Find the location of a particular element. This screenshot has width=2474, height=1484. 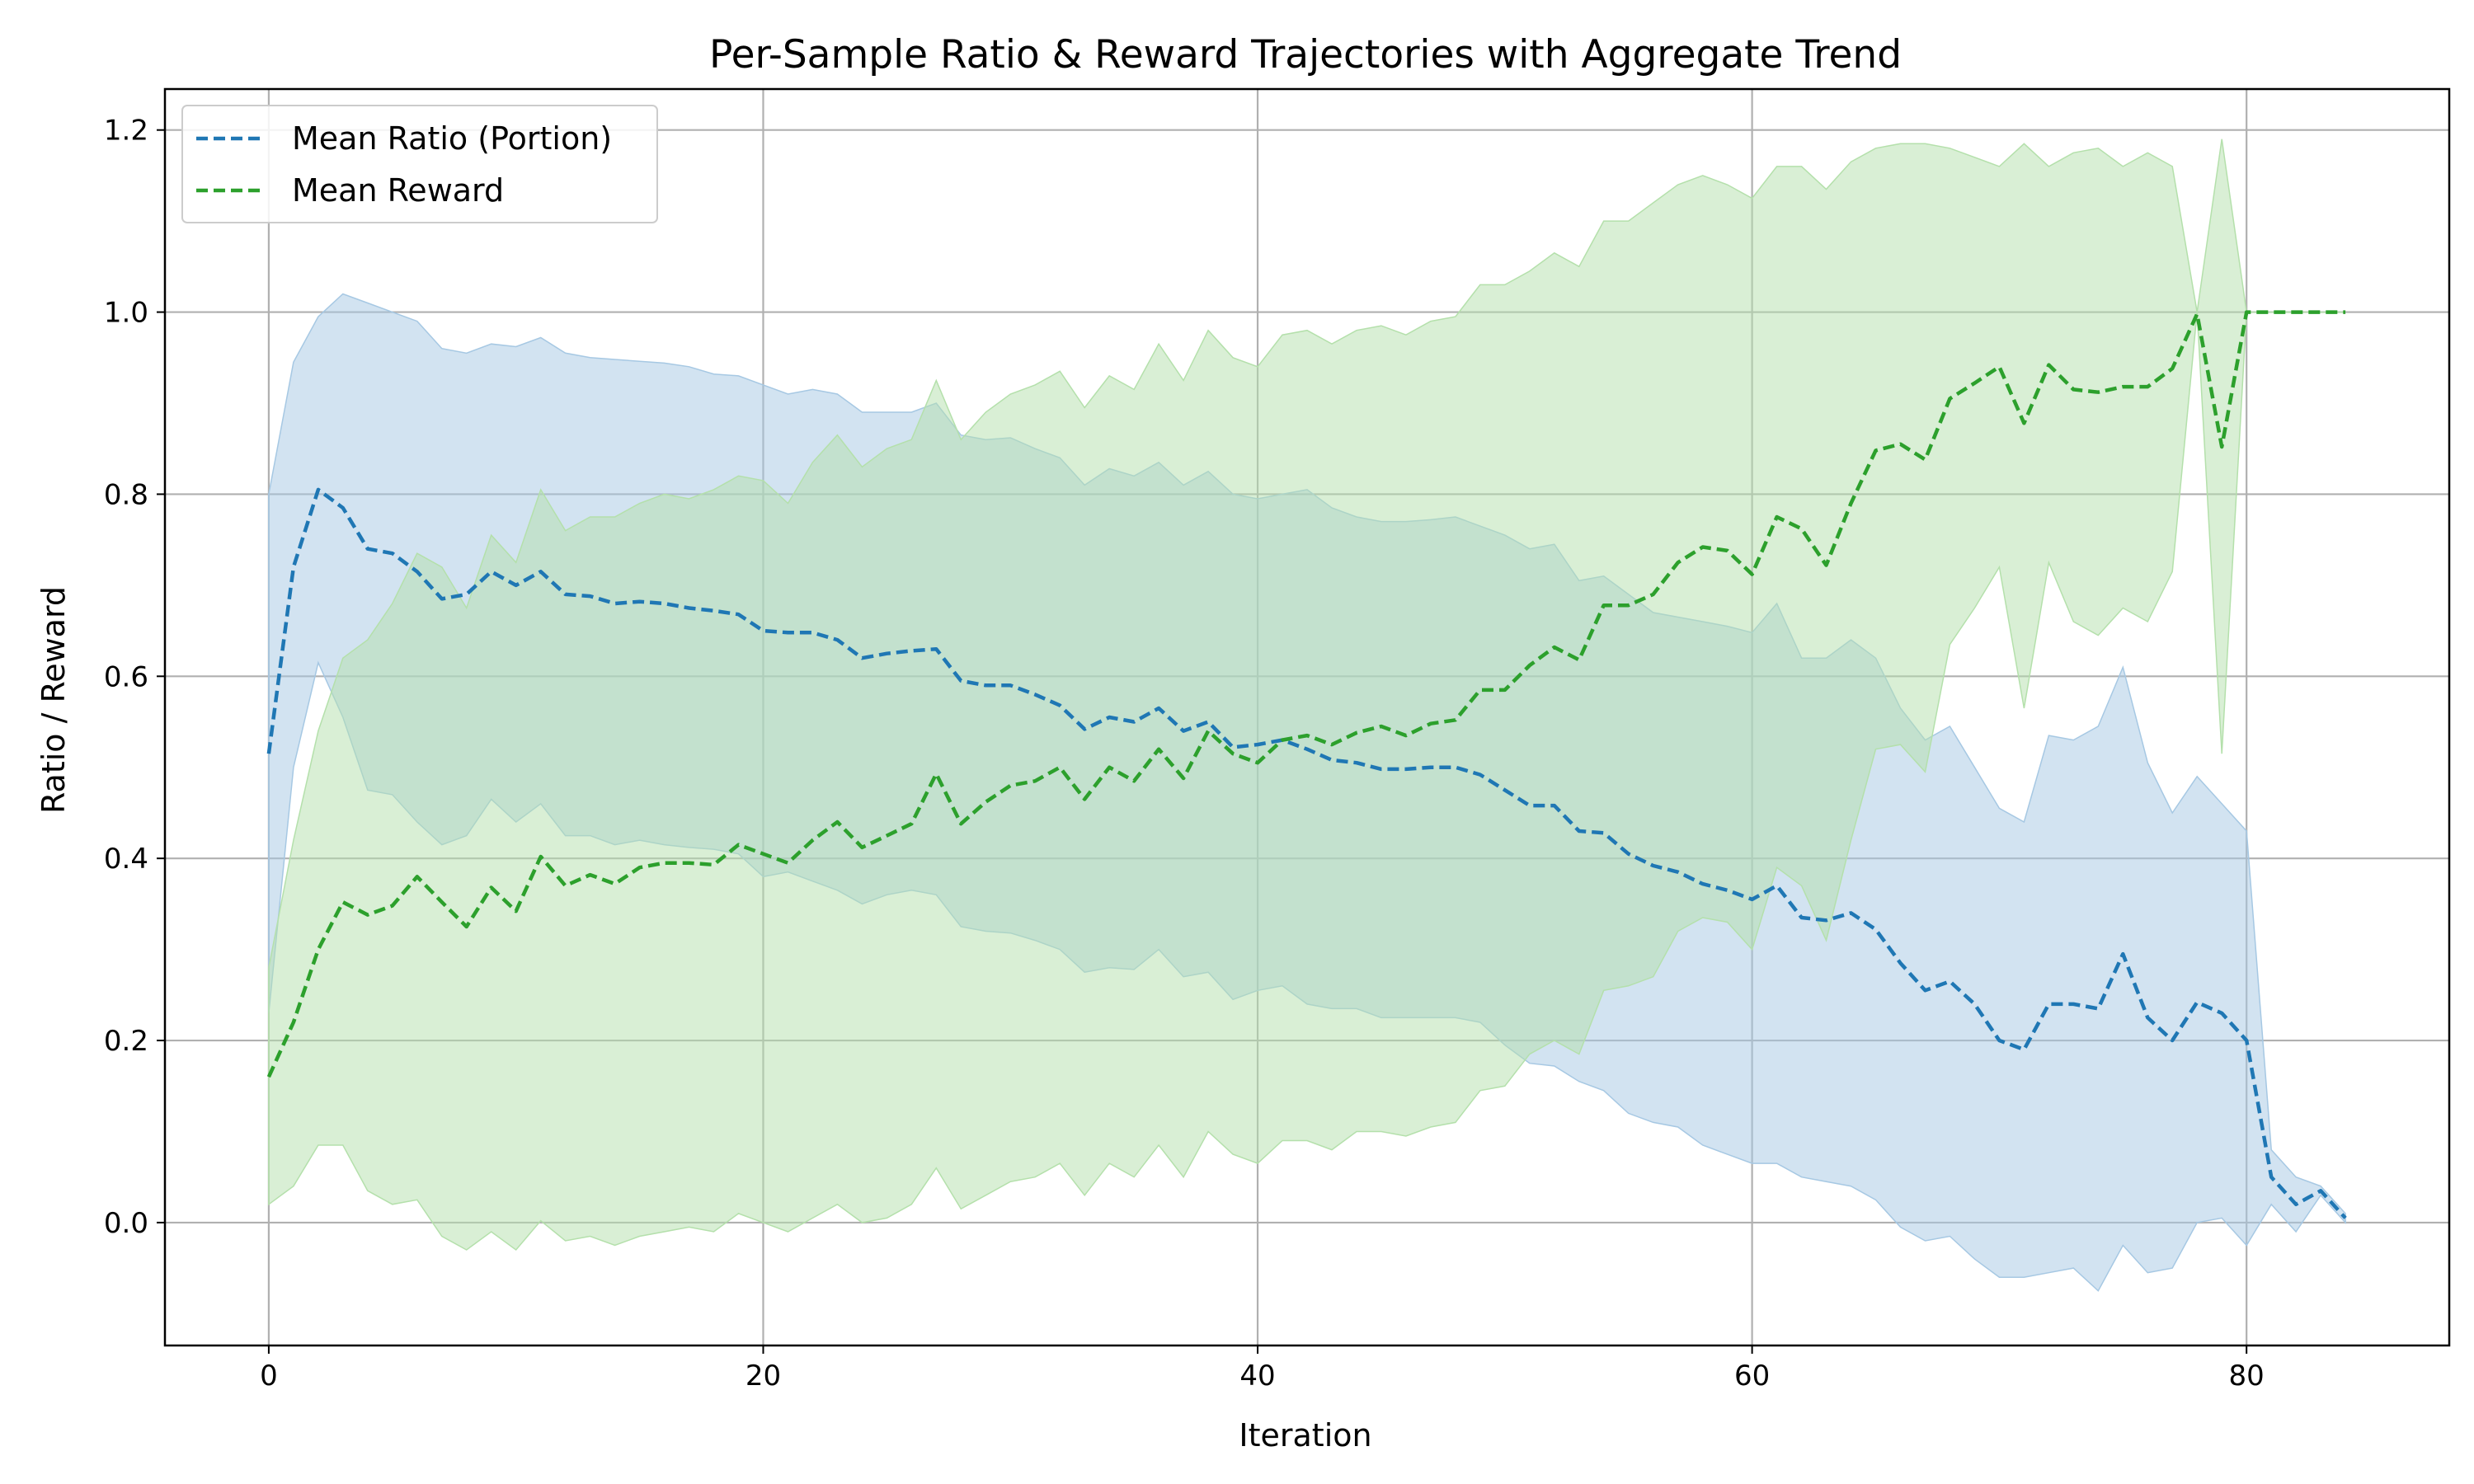

y-tick-label: 0.4 is located at coordinates (126, 860).